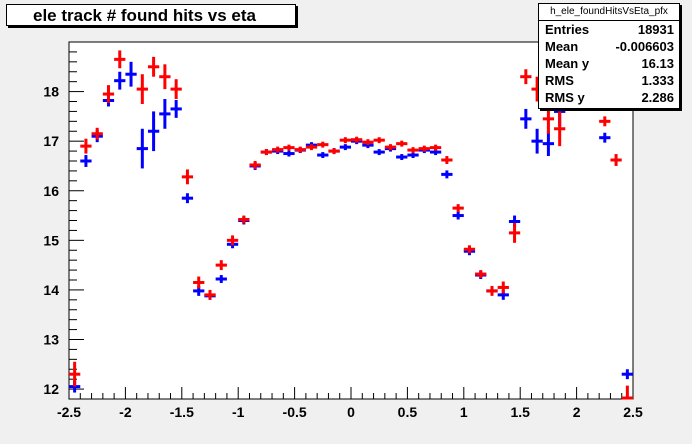 Image resolution: width=692 pixels, height=444 pixels. I want to click on y-tick-label: 13, so click(51, 340).